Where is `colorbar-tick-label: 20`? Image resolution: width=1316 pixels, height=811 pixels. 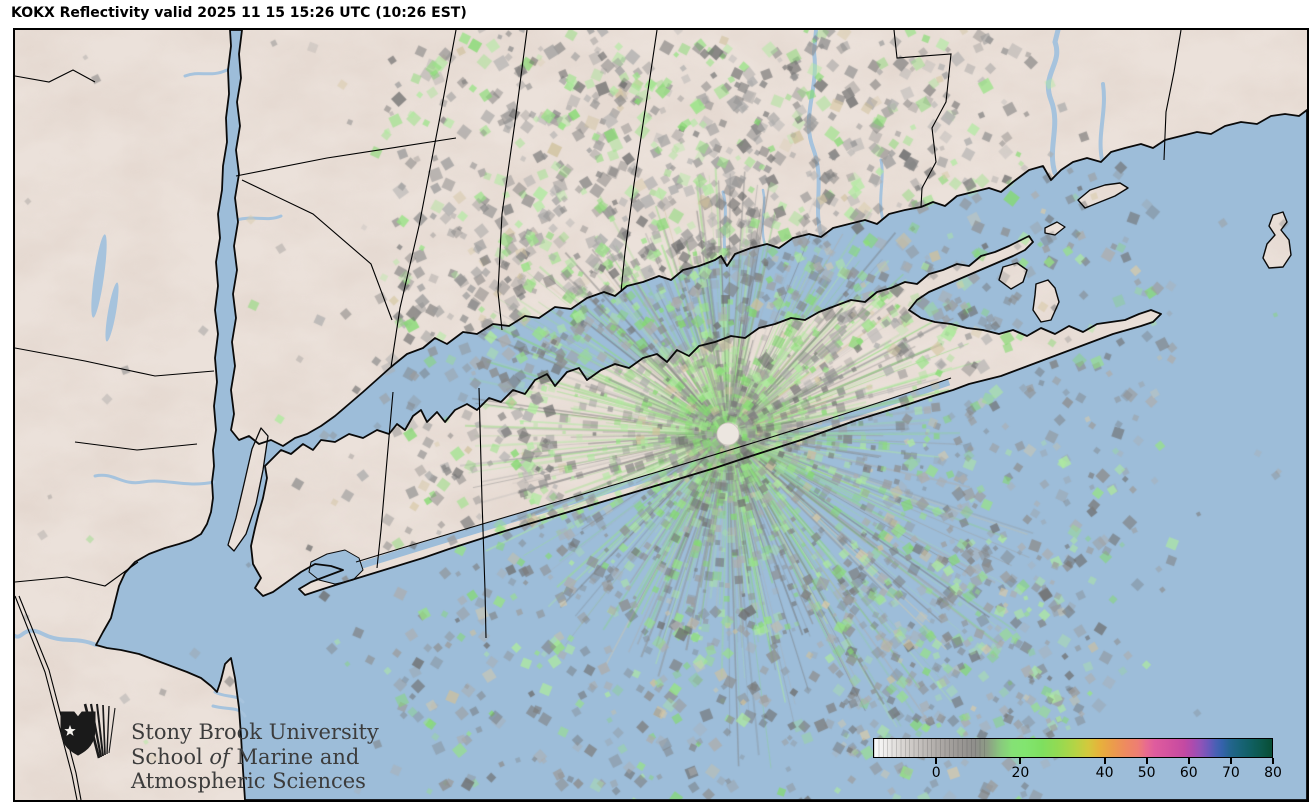
colorbar-tick-label: 20 is located at coordinates (1020, 773).